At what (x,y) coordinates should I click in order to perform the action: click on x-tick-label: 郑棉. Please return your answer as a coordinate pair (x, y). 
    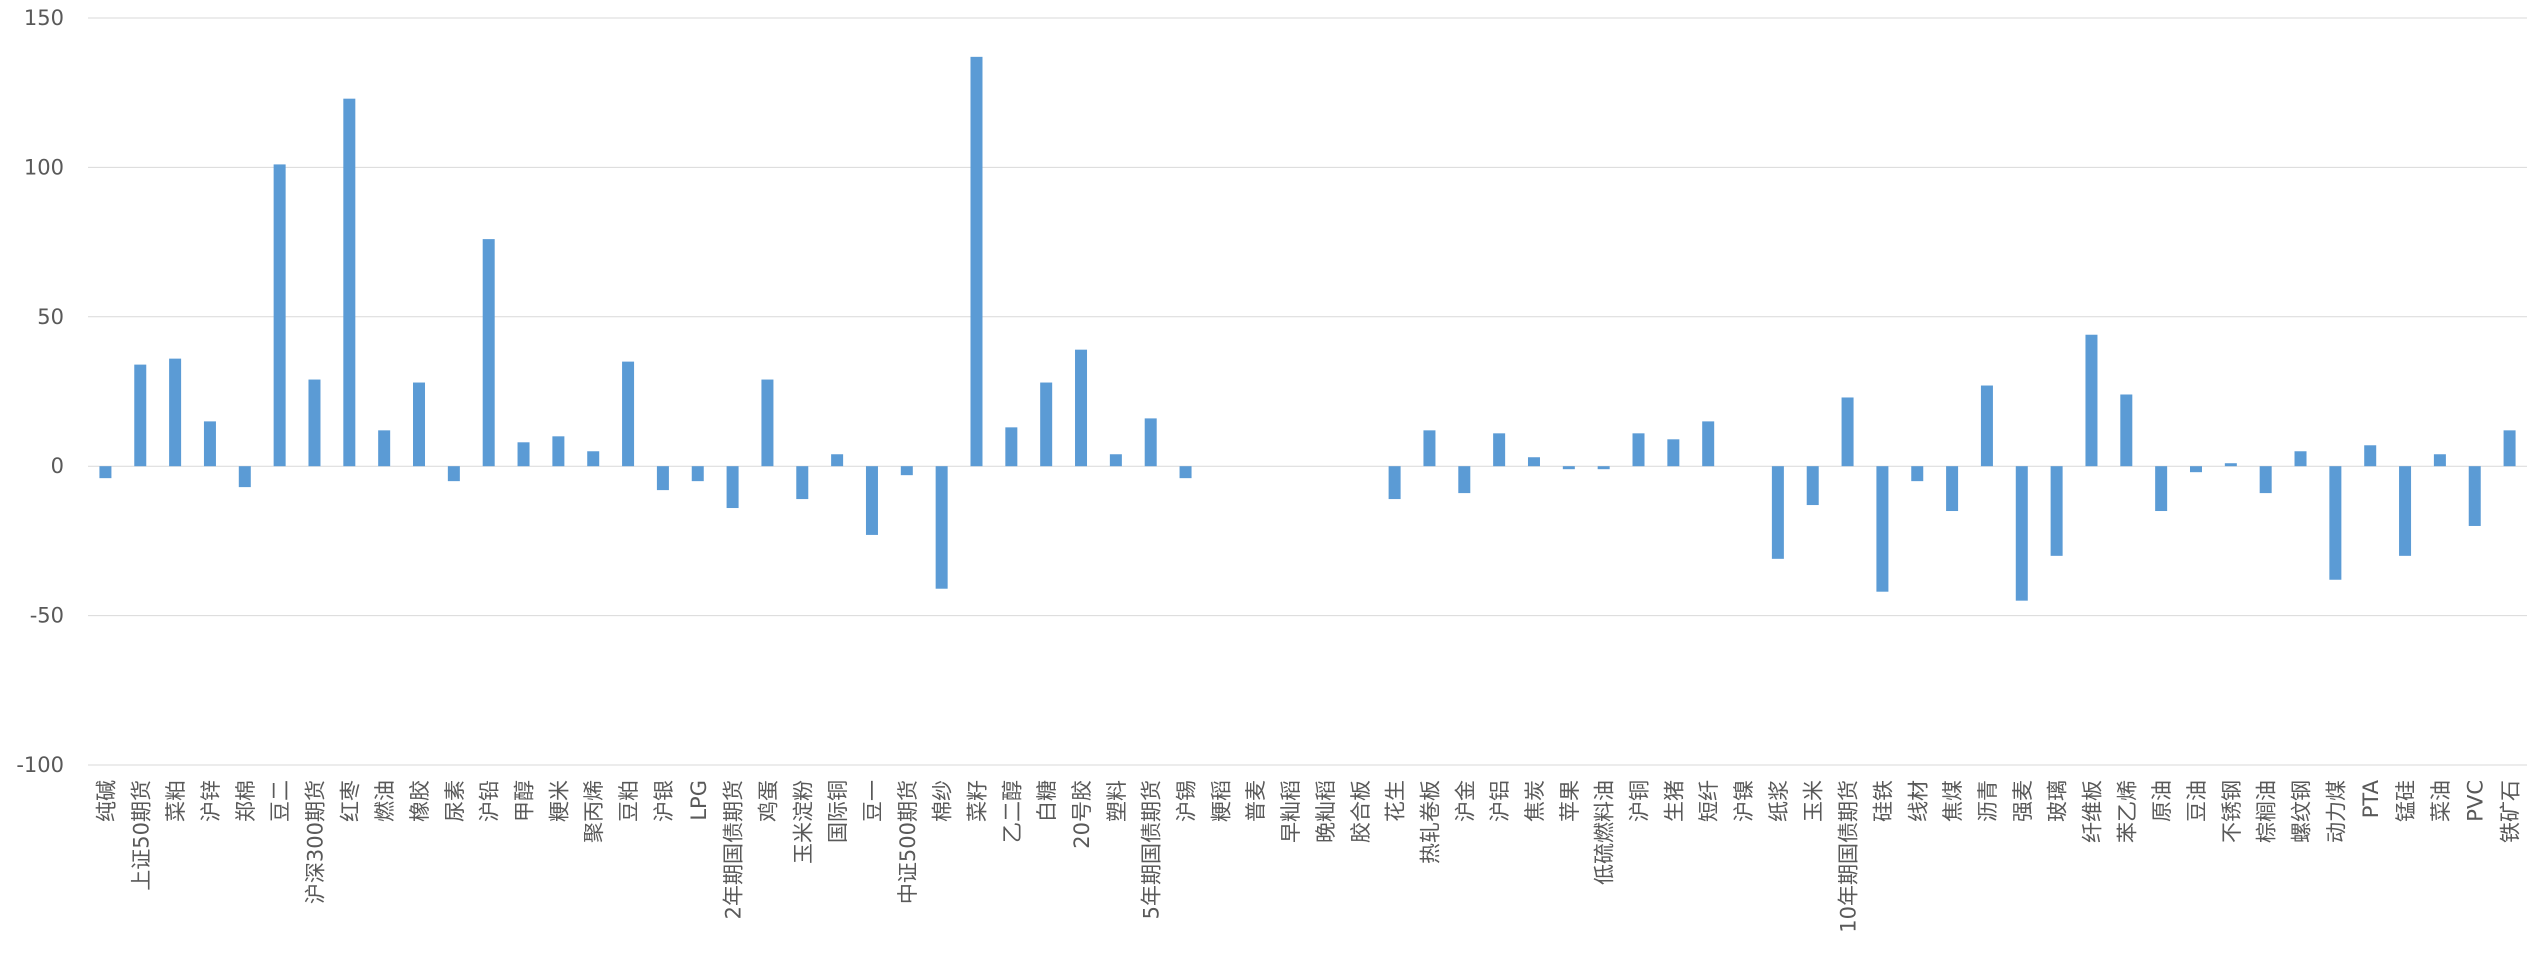
    Looking at the image, I should click on (246, 801).